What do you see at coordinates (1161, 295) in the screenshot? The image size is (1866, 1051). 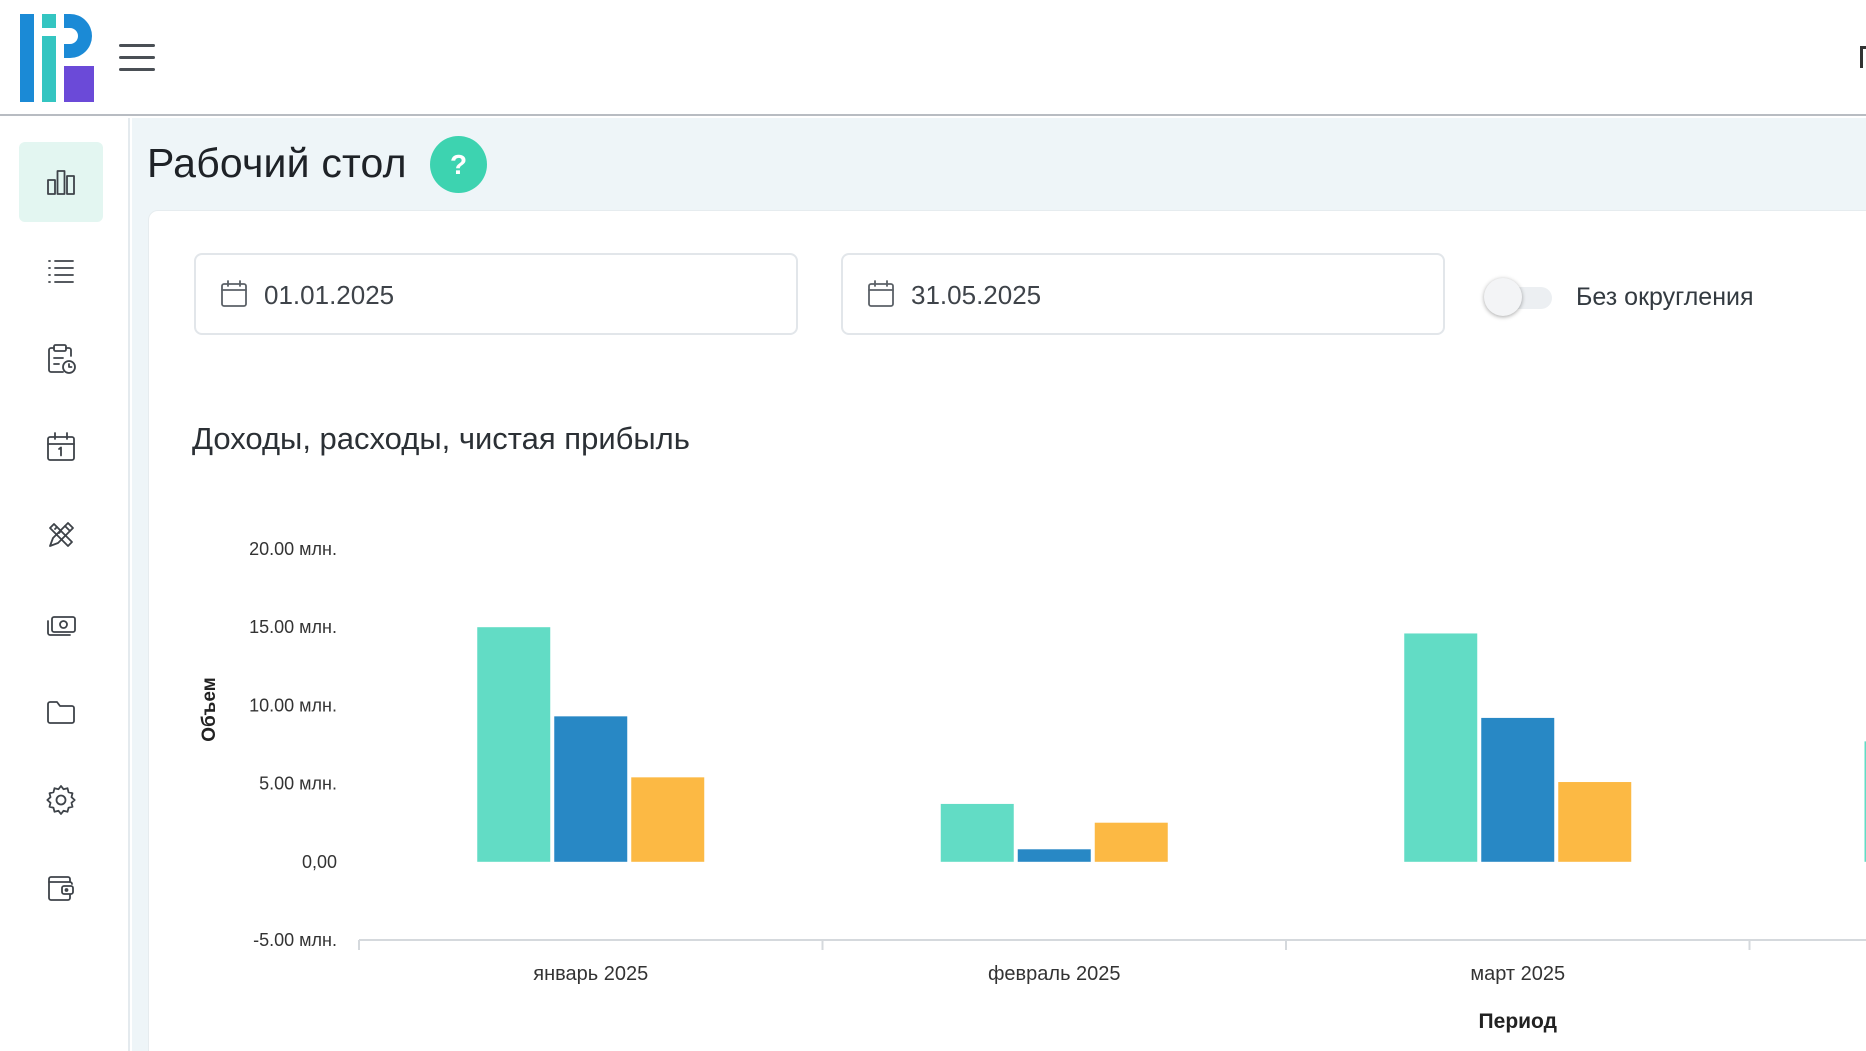 I see `date-to-input` at bounding box center [1161, 295].